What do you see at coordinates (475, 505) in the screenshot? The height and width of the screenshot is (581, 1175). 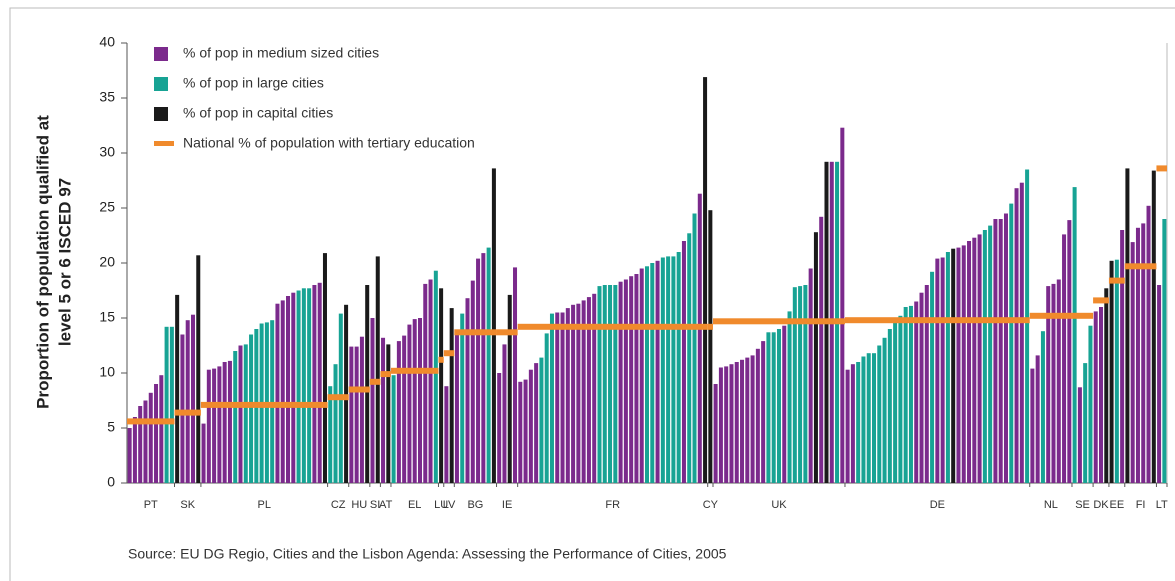 I see `x-tick-label: BG` at bounding box center [475, 505].